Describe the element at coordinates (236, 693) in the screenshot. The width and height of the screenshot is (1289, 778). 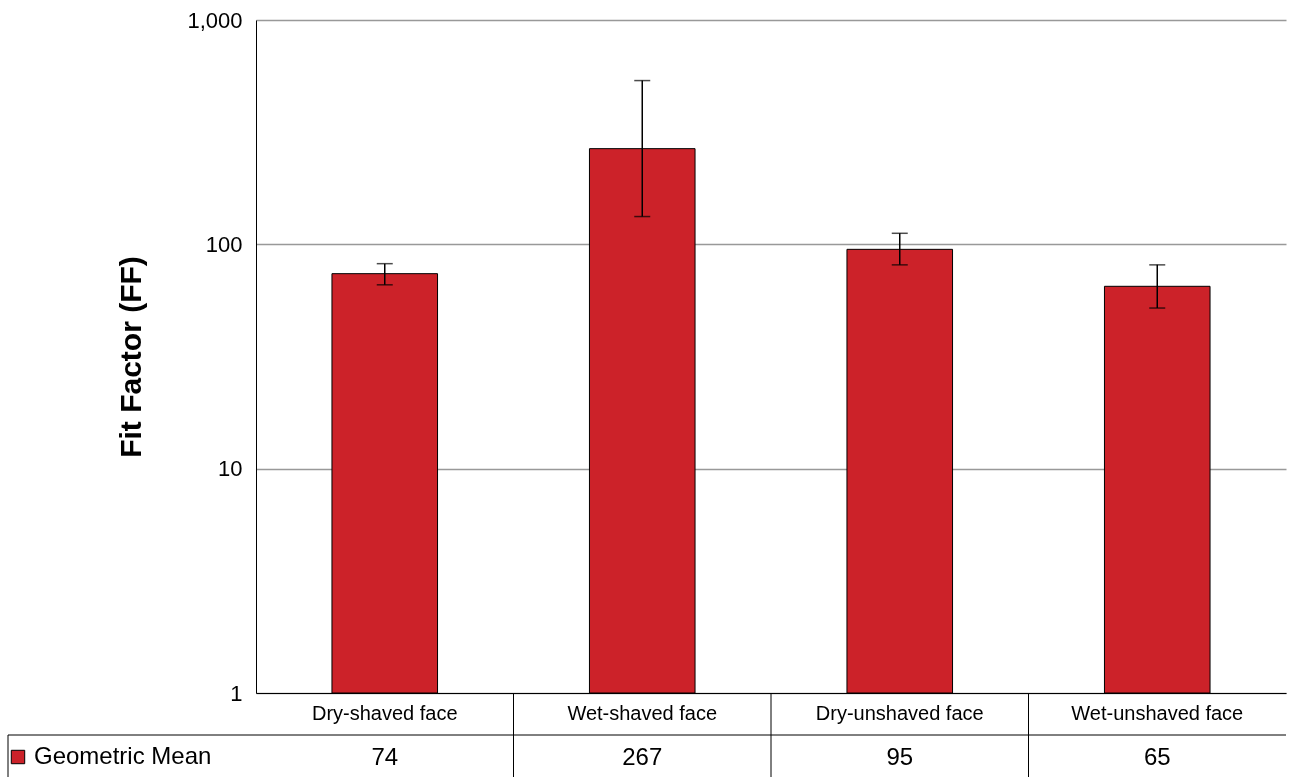
I see `y-tick-label: 1` at that location.